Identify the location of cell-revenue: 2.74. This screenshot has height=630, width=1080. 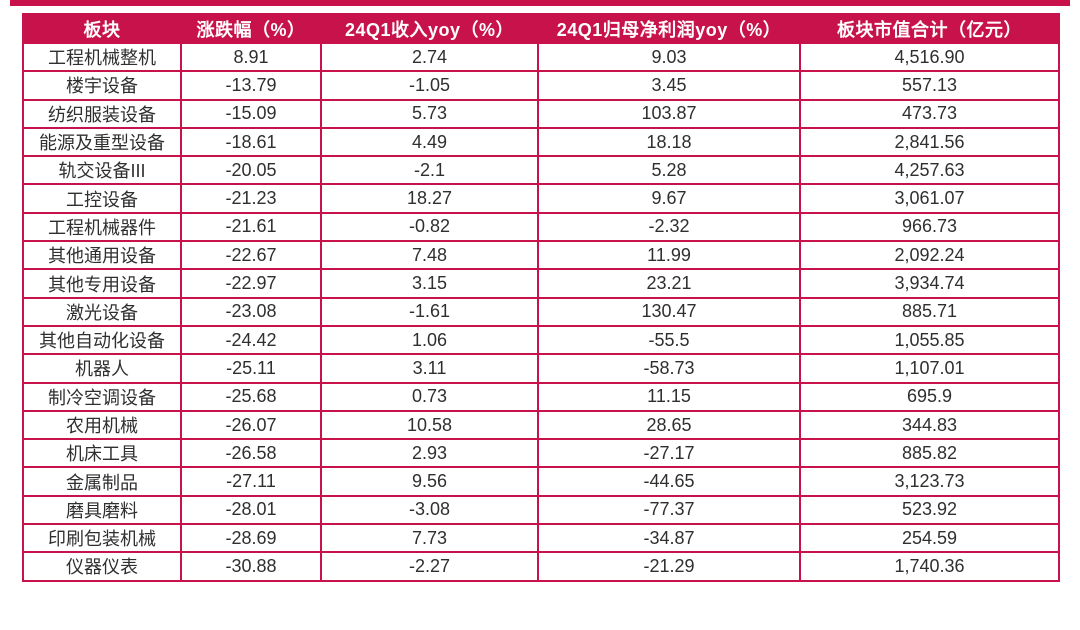
(429, 57).